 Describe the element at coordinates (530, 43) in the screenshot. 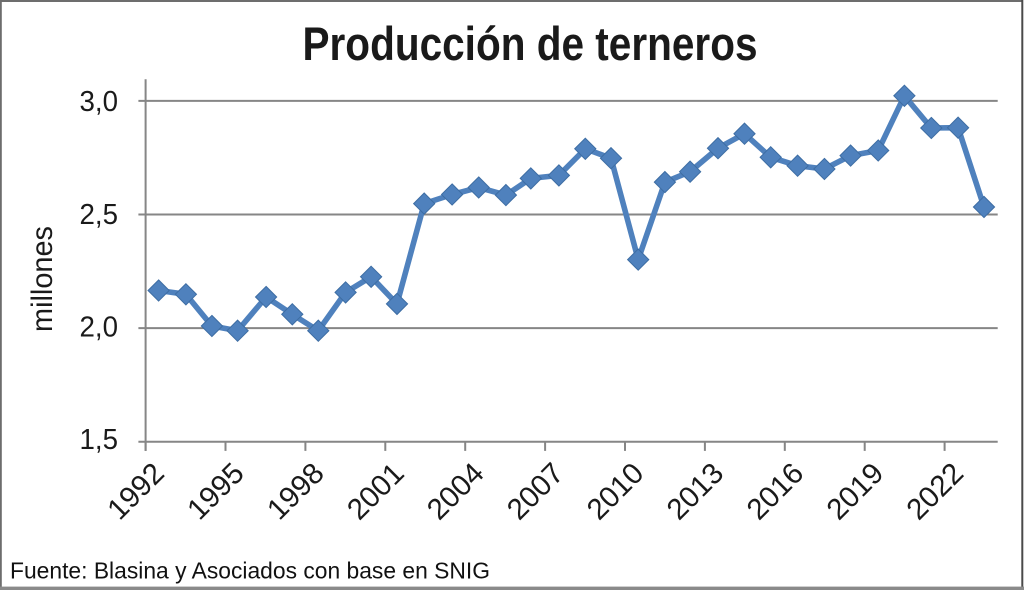

I see `svg-text: Producción de terneros` at that location.